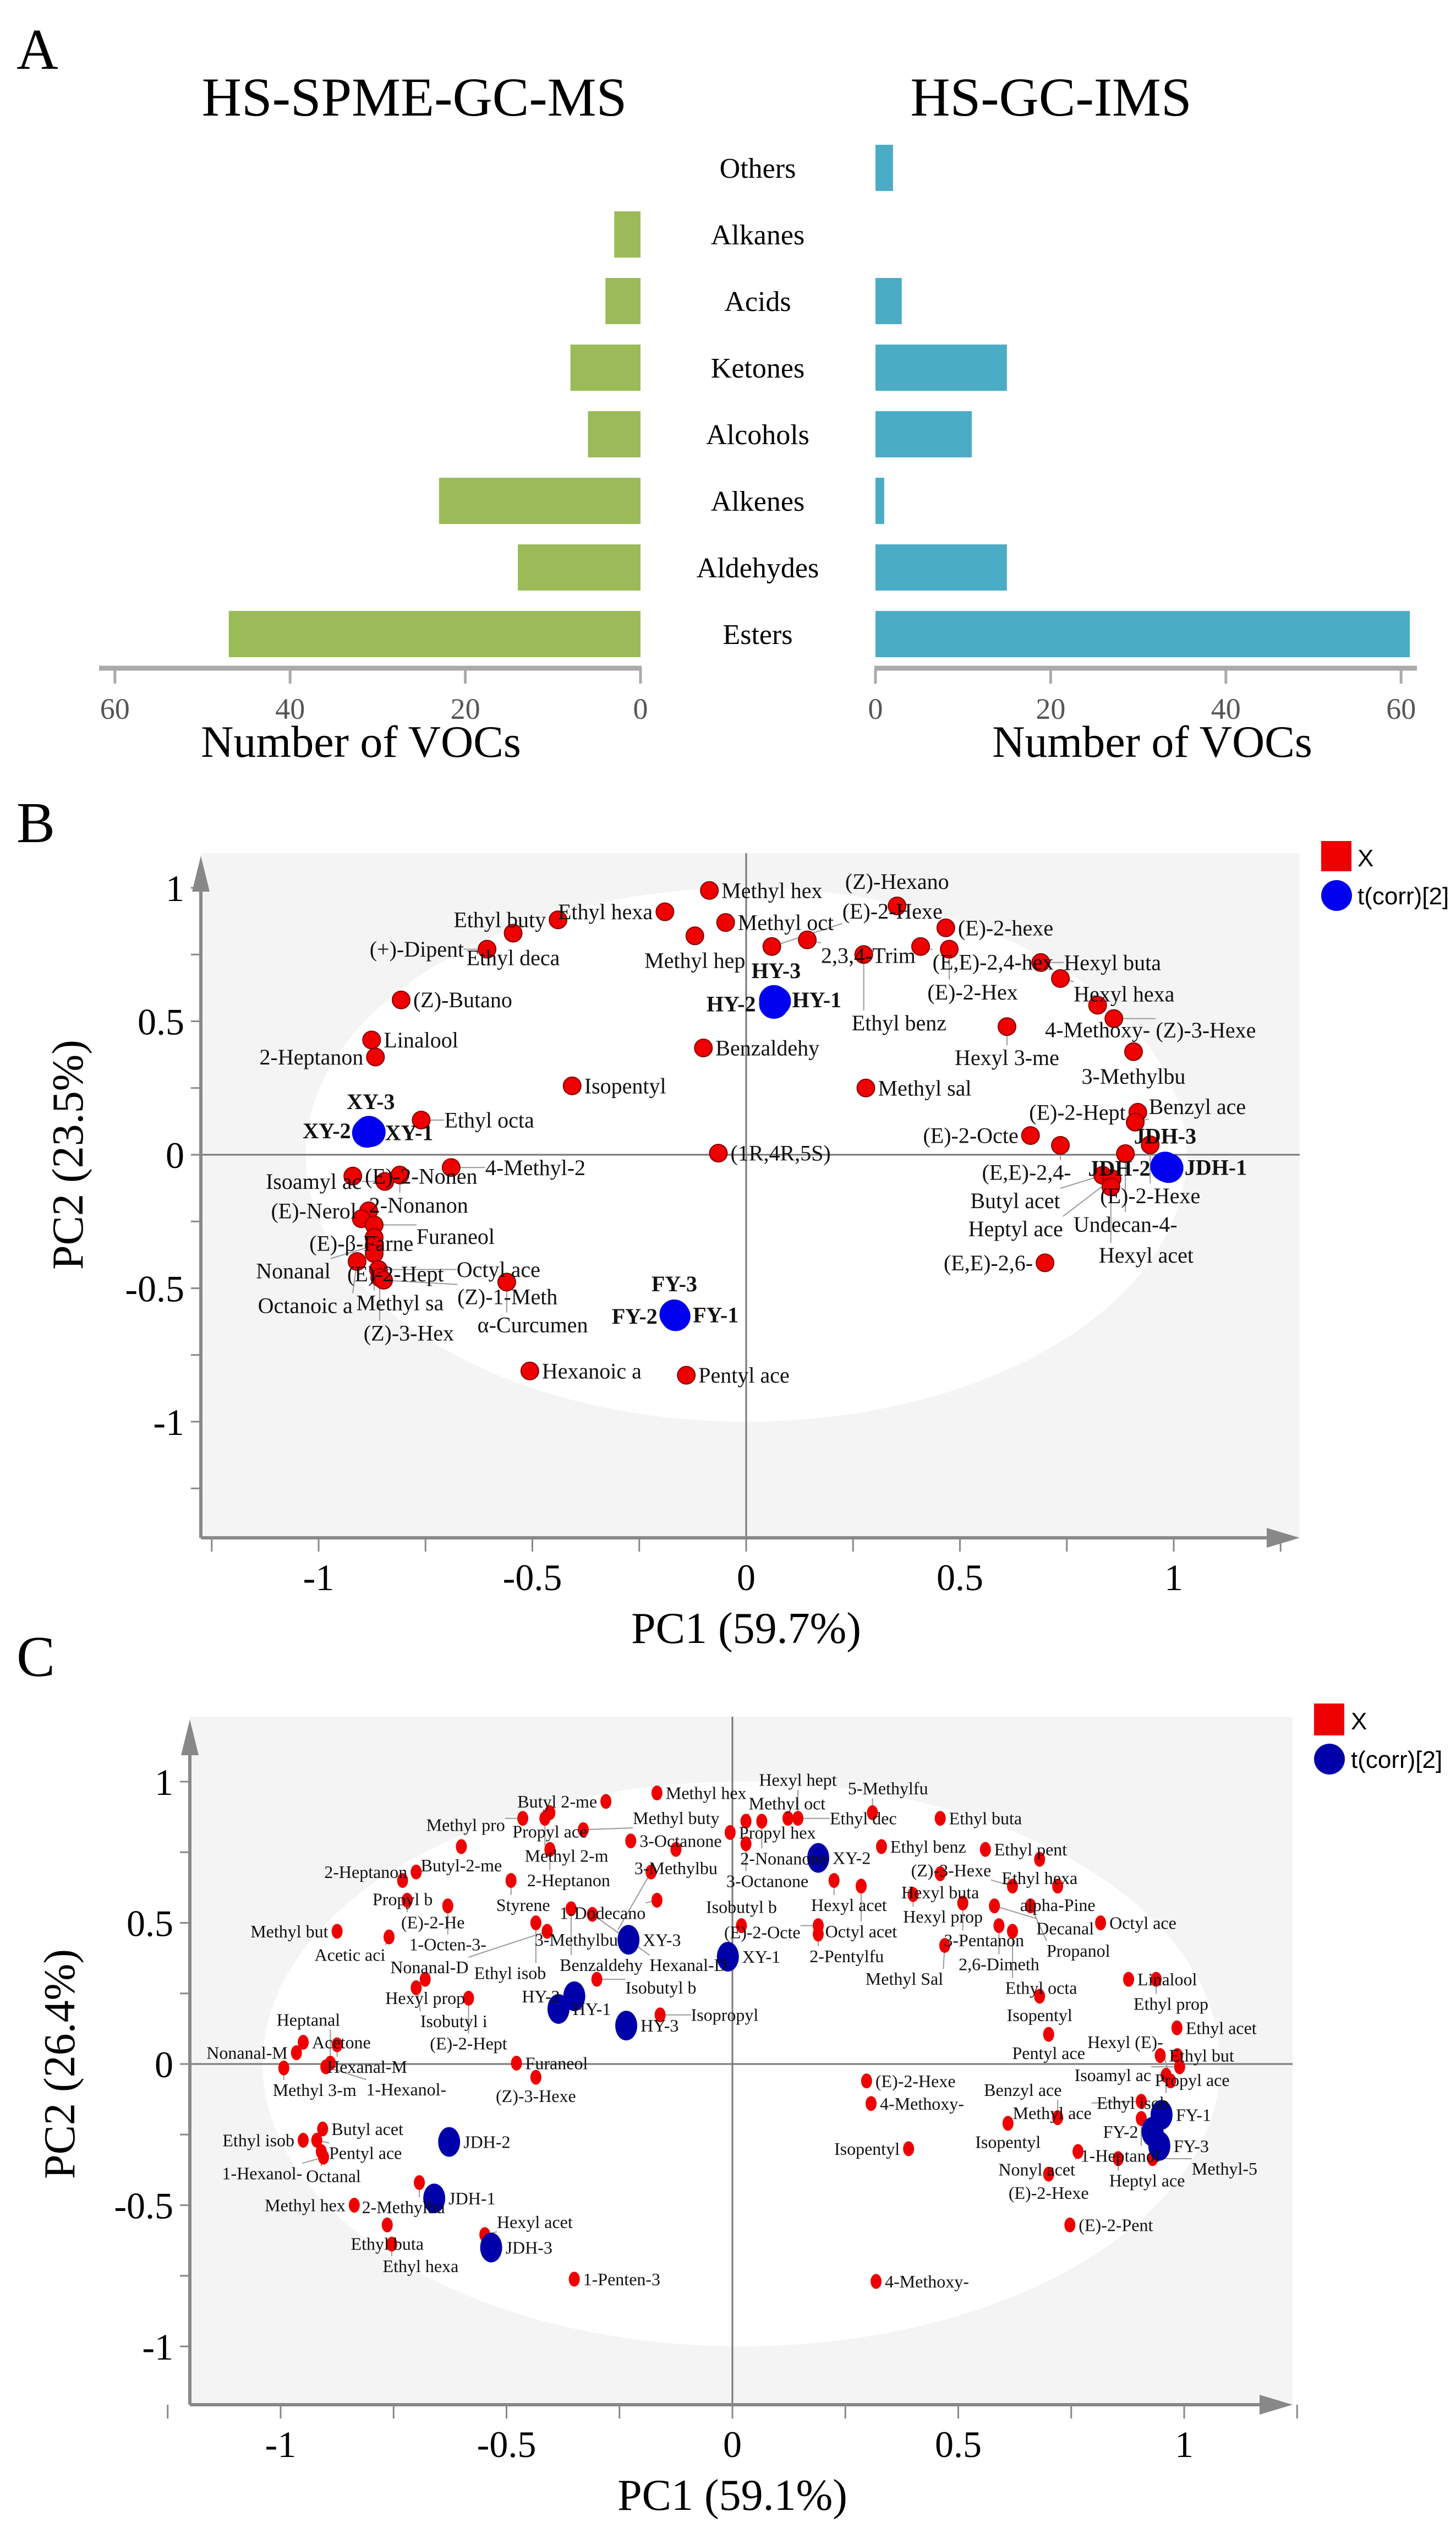  Describe the element at coordinates (941, 568) in the screenshot. I see `bar-gcims-aldehydes` at that location.